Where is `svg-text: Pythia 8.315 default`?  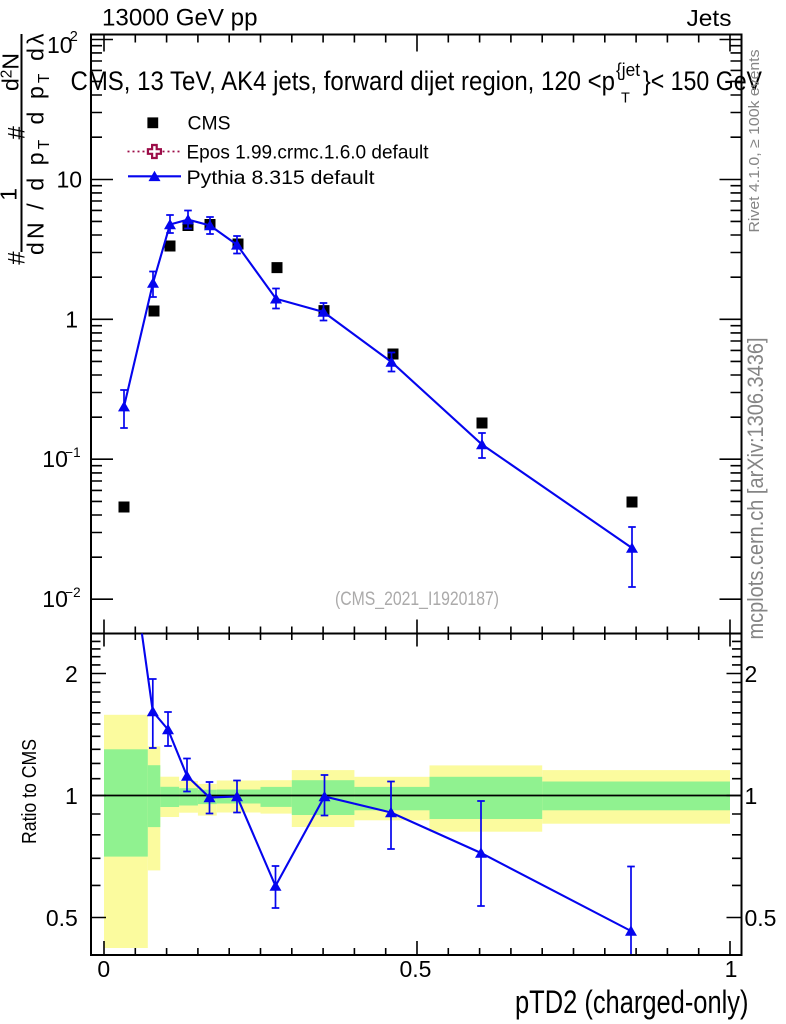
svg-text: Pythia 8.315 default is located at coordinates (281, 178).